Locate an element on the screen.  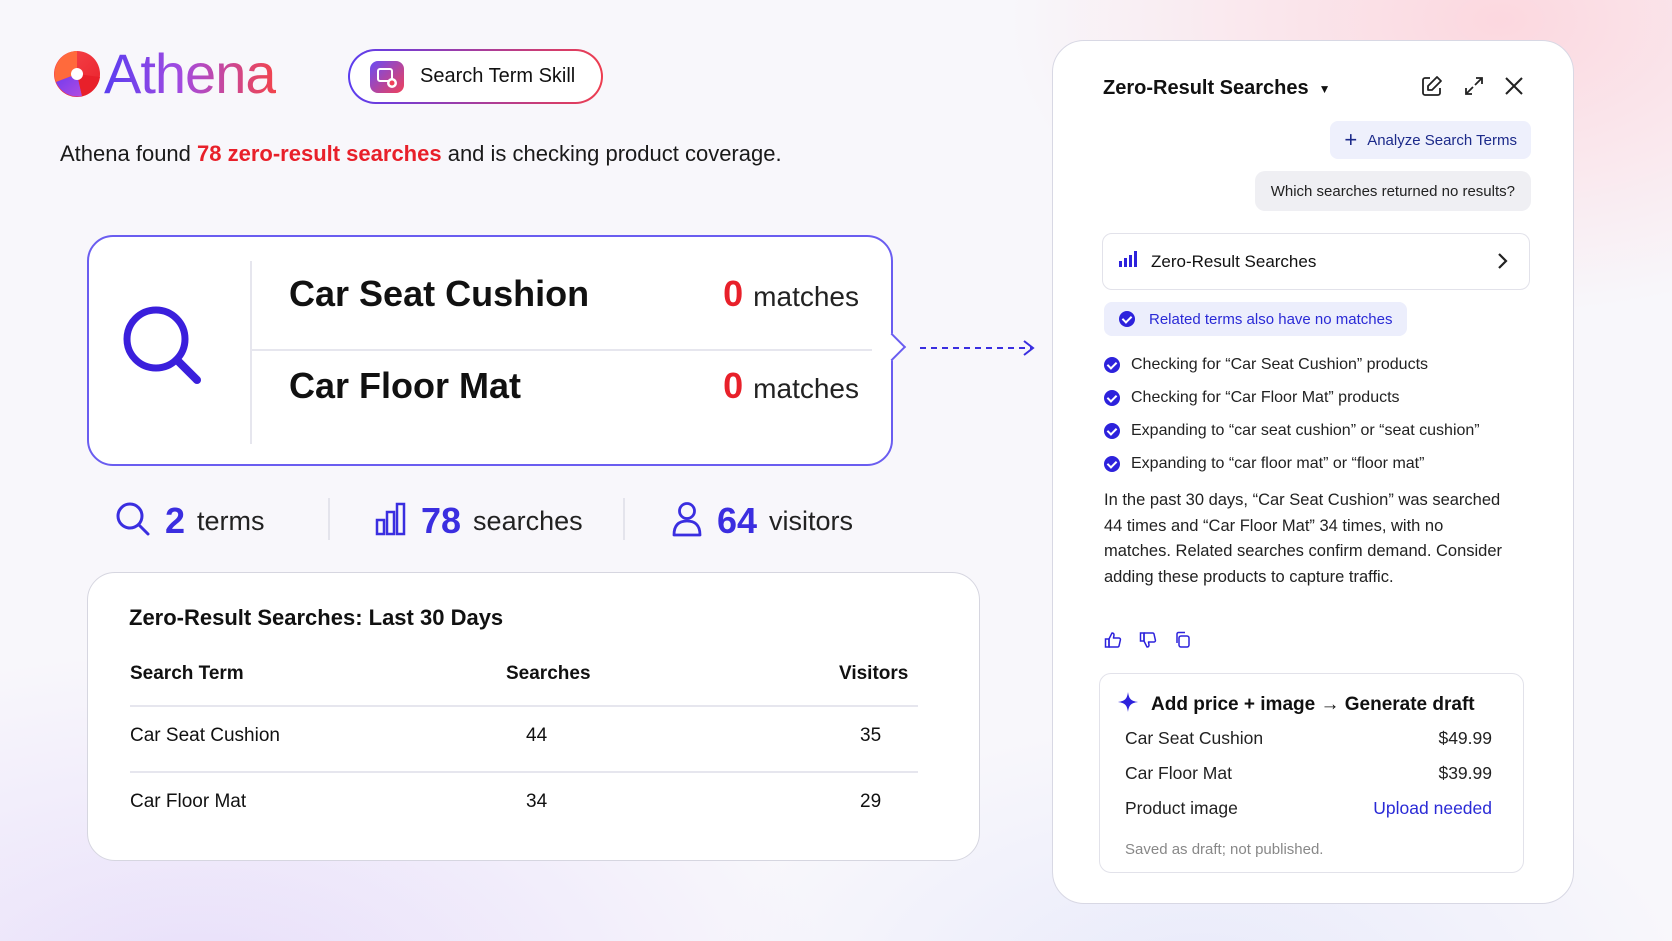
headline-suffix: and is checking product coverage. is located at coordinates (611, 153).